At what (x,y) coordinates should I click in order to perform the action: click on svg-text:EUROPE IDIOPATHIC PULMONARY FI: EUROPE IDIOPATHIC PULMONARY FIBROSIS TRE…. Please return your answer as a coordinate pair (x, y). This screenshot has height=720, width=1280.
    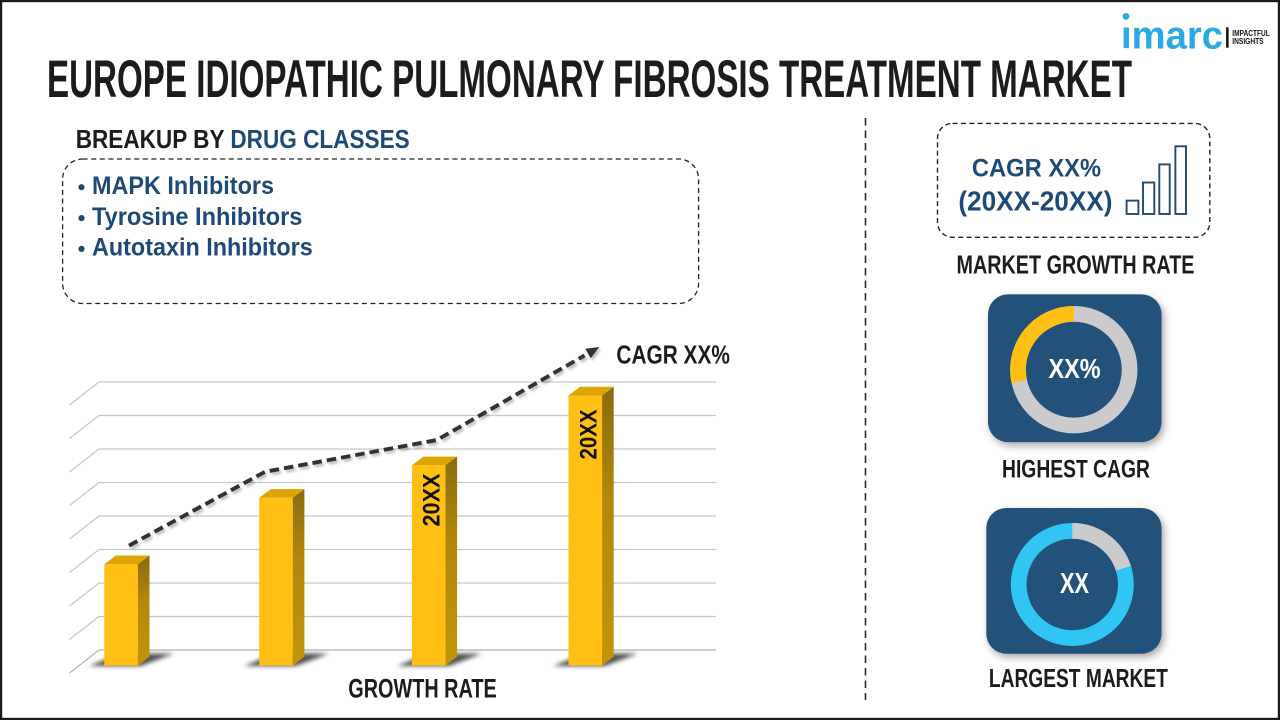
    Looking at the image, I should click on (589, 79).